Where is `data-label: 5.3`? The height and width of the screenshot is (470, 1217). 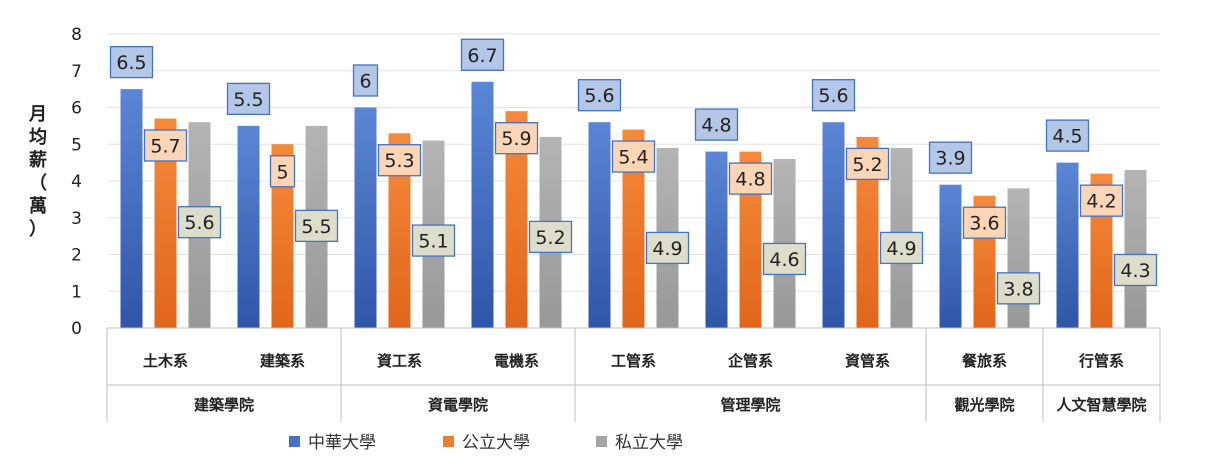
data-label: 5.3 is located at coordinates (399, 161).